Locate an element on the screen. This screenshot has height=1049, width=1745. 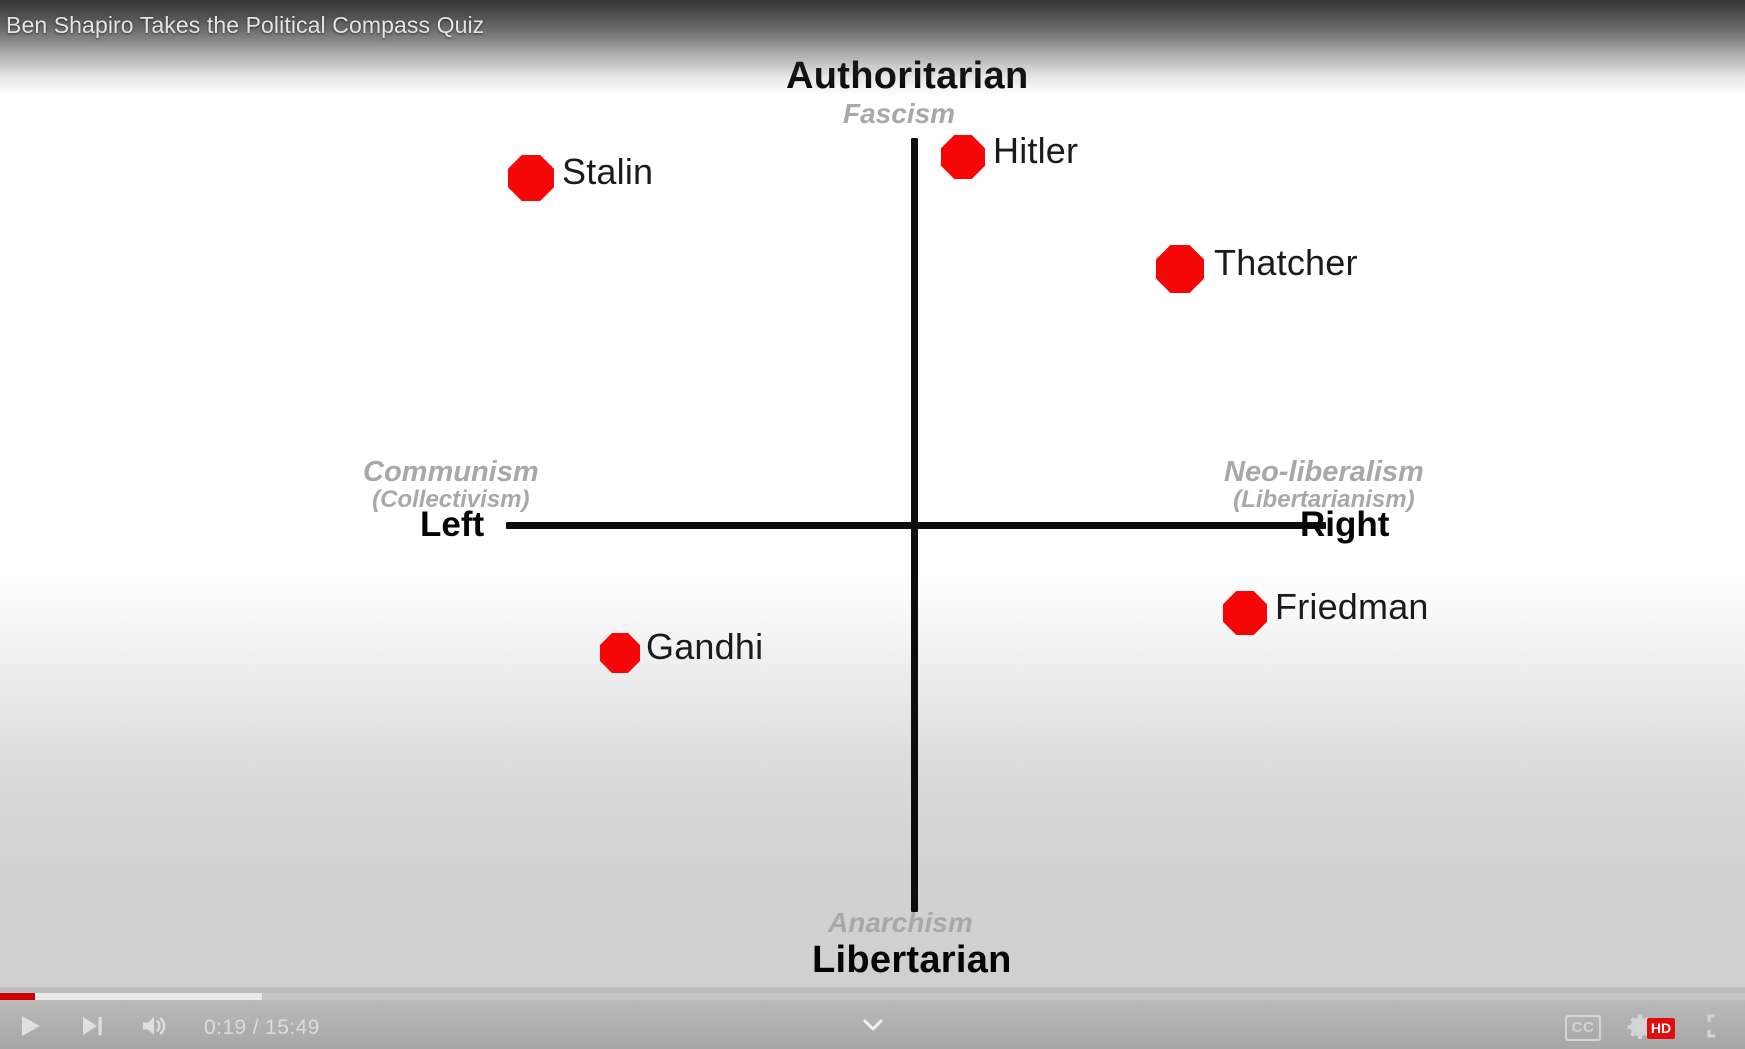
settings-button: HD is located at coordinates (1651, 1028).